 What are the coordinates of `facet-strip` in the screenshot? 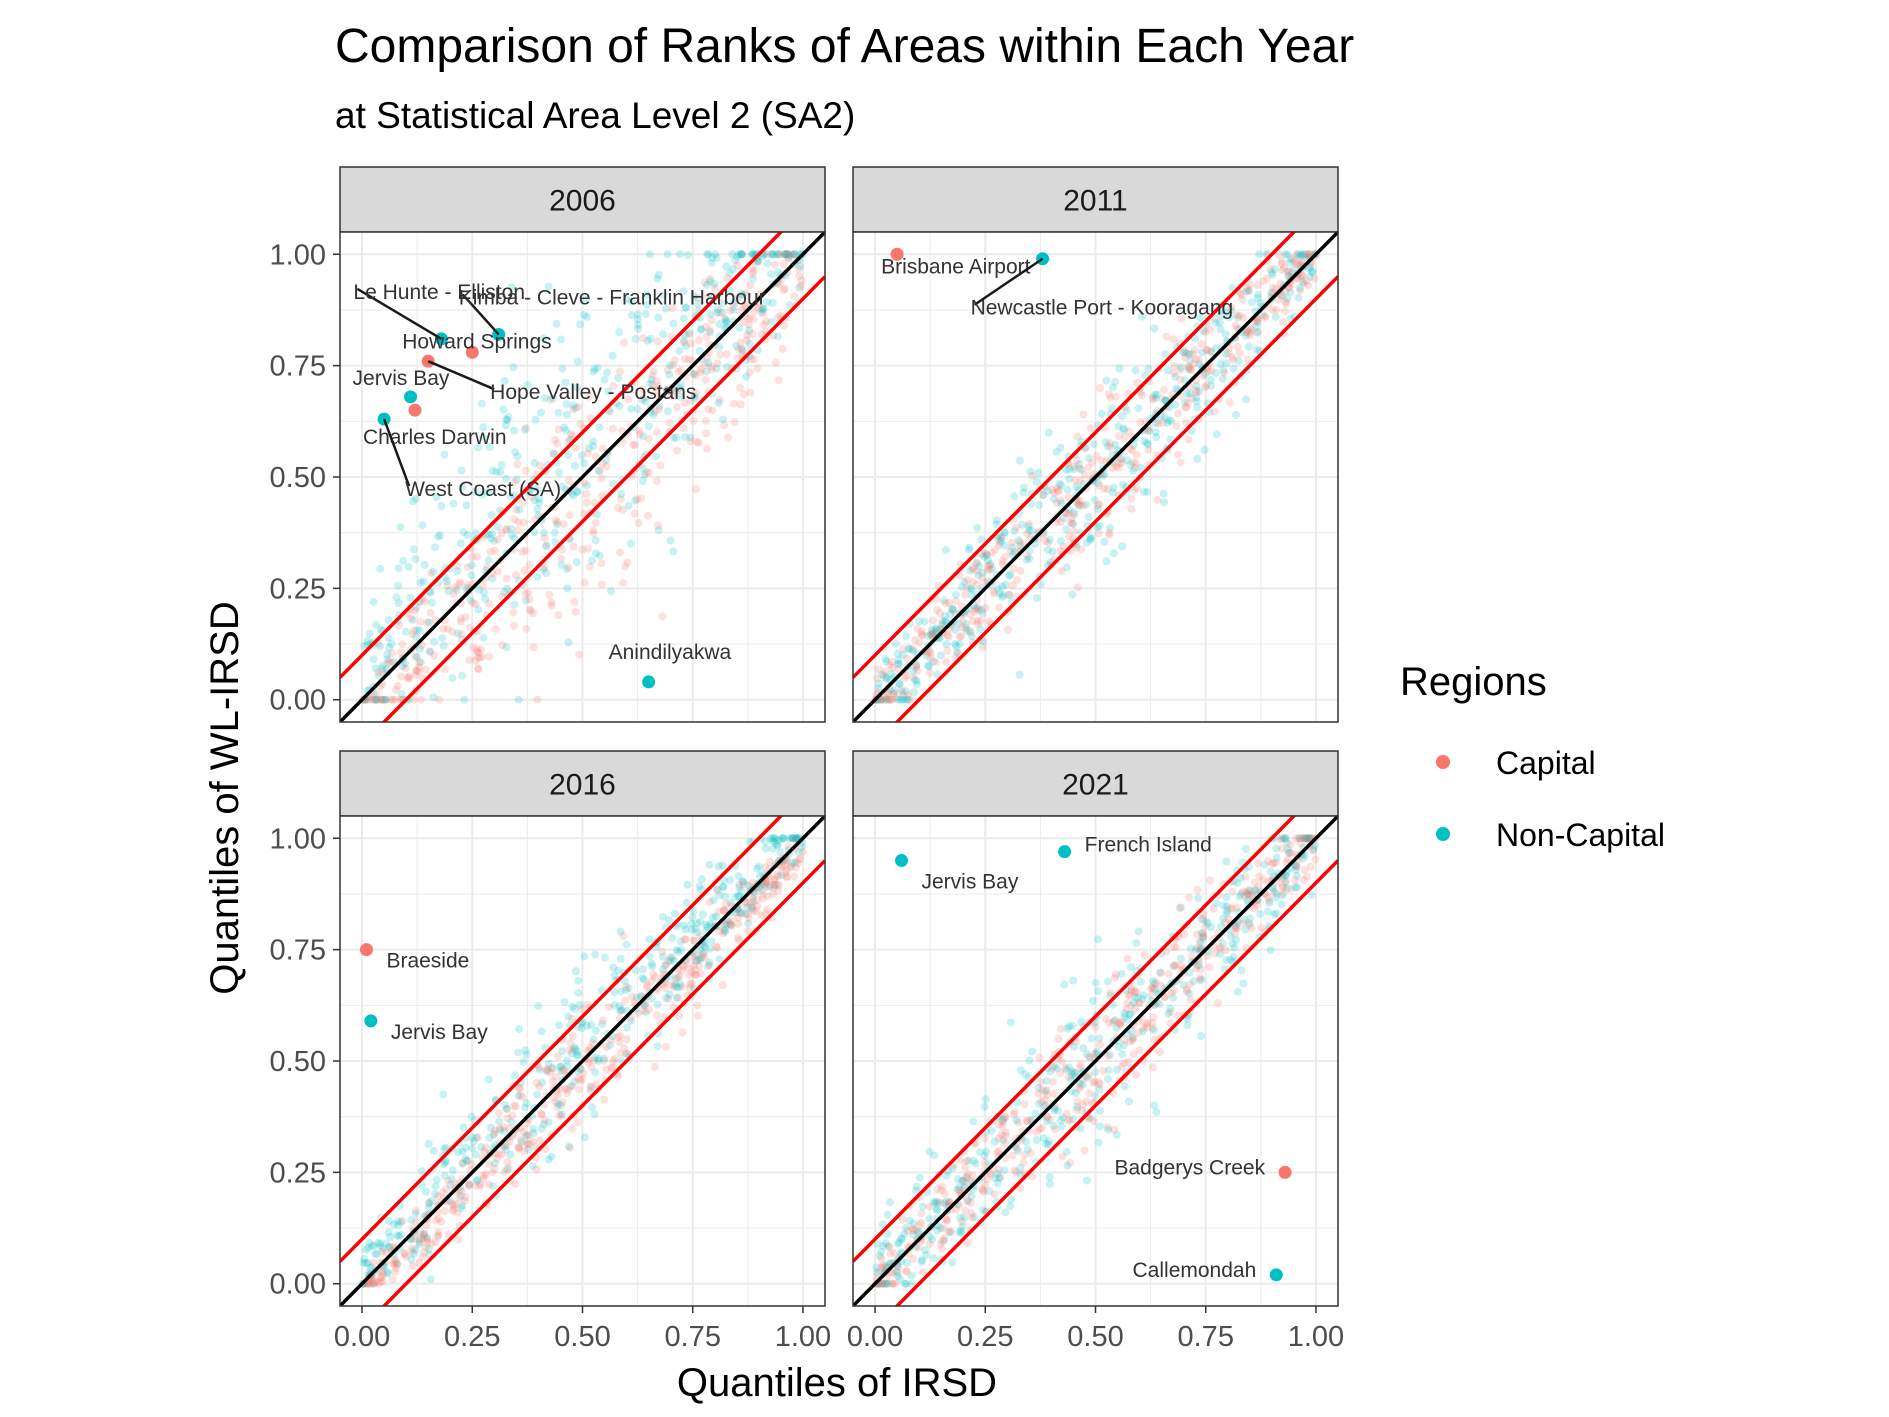 It's located at (1095, 783).